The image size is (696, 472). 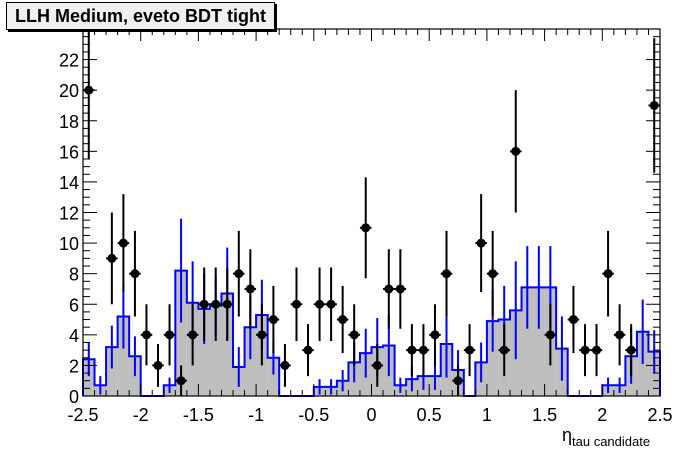 What do you see at coordinates (140, 16) in the screenshot?
I see `chart-title: LLH Medium, eveto BDT tight` at bounding box center [140, 16].